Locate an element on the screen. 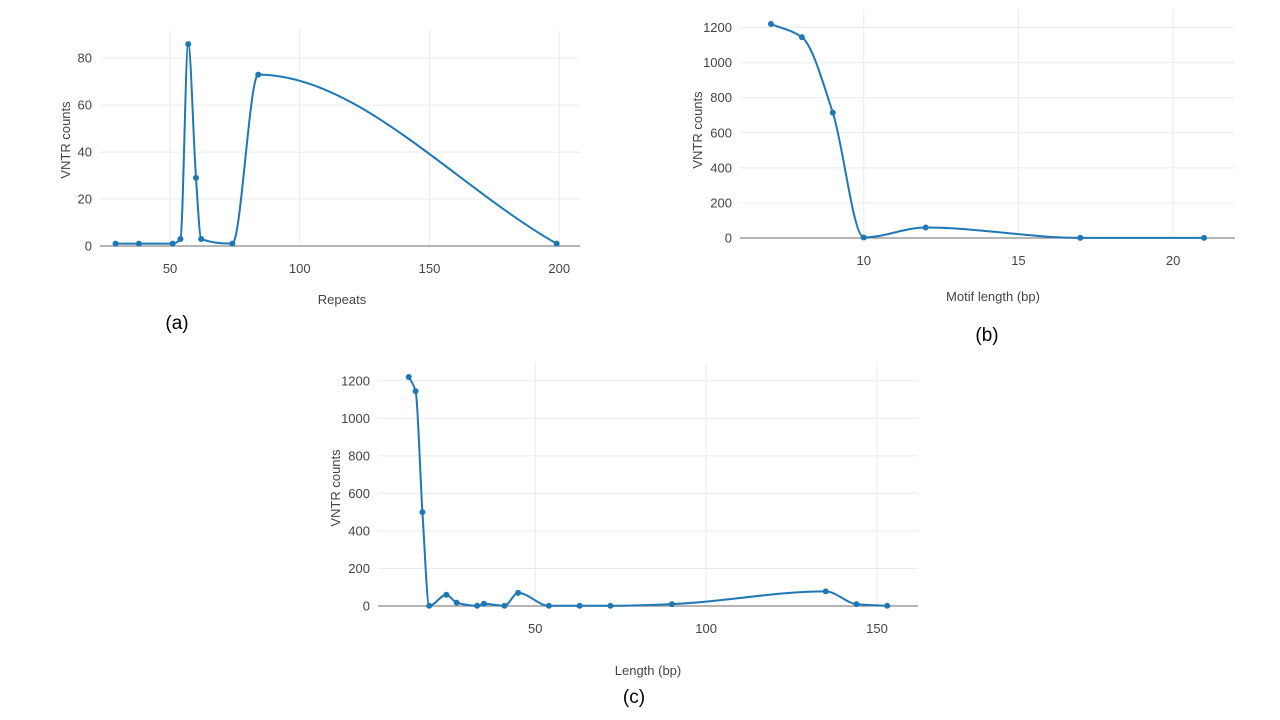 Image resolution: width=1280 pixels, height=720 pixels. y-tick-label: 40 is located at coordinates (85, 152).